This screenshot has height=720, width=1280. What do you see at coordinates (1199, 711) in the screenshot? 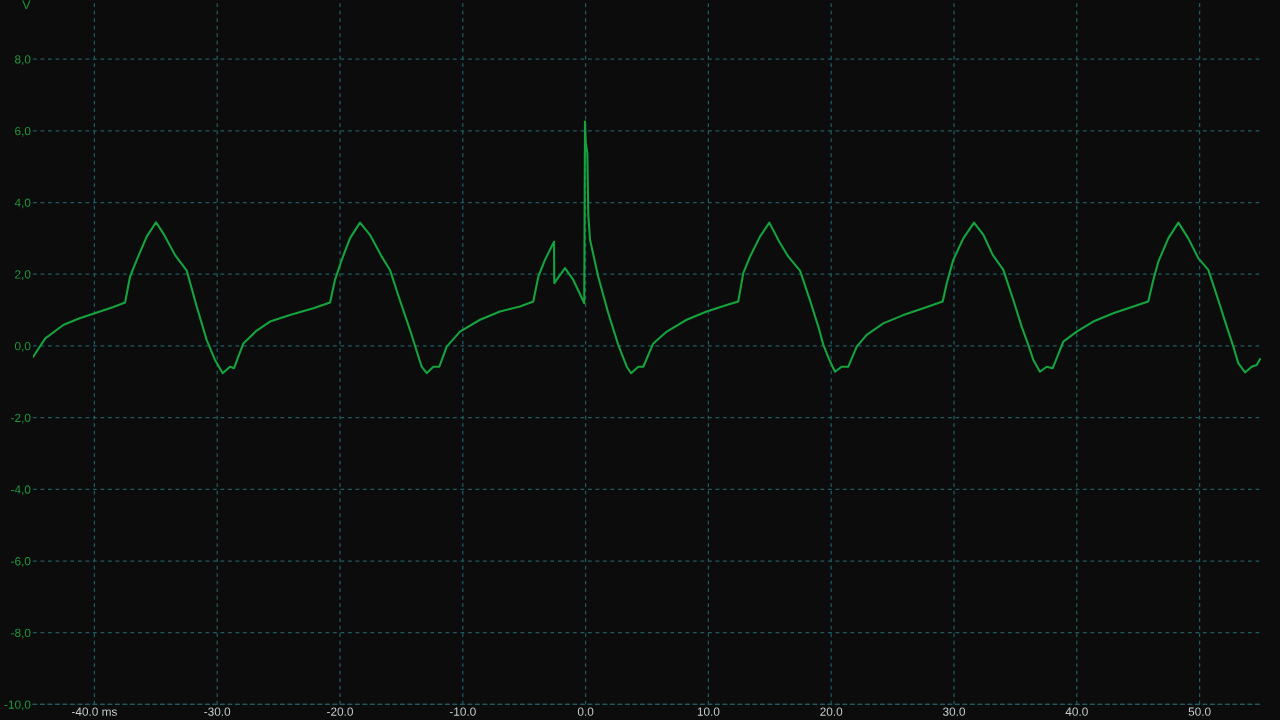
I see `x-tick-label: 50.0` at bounding box center [1199, 711].